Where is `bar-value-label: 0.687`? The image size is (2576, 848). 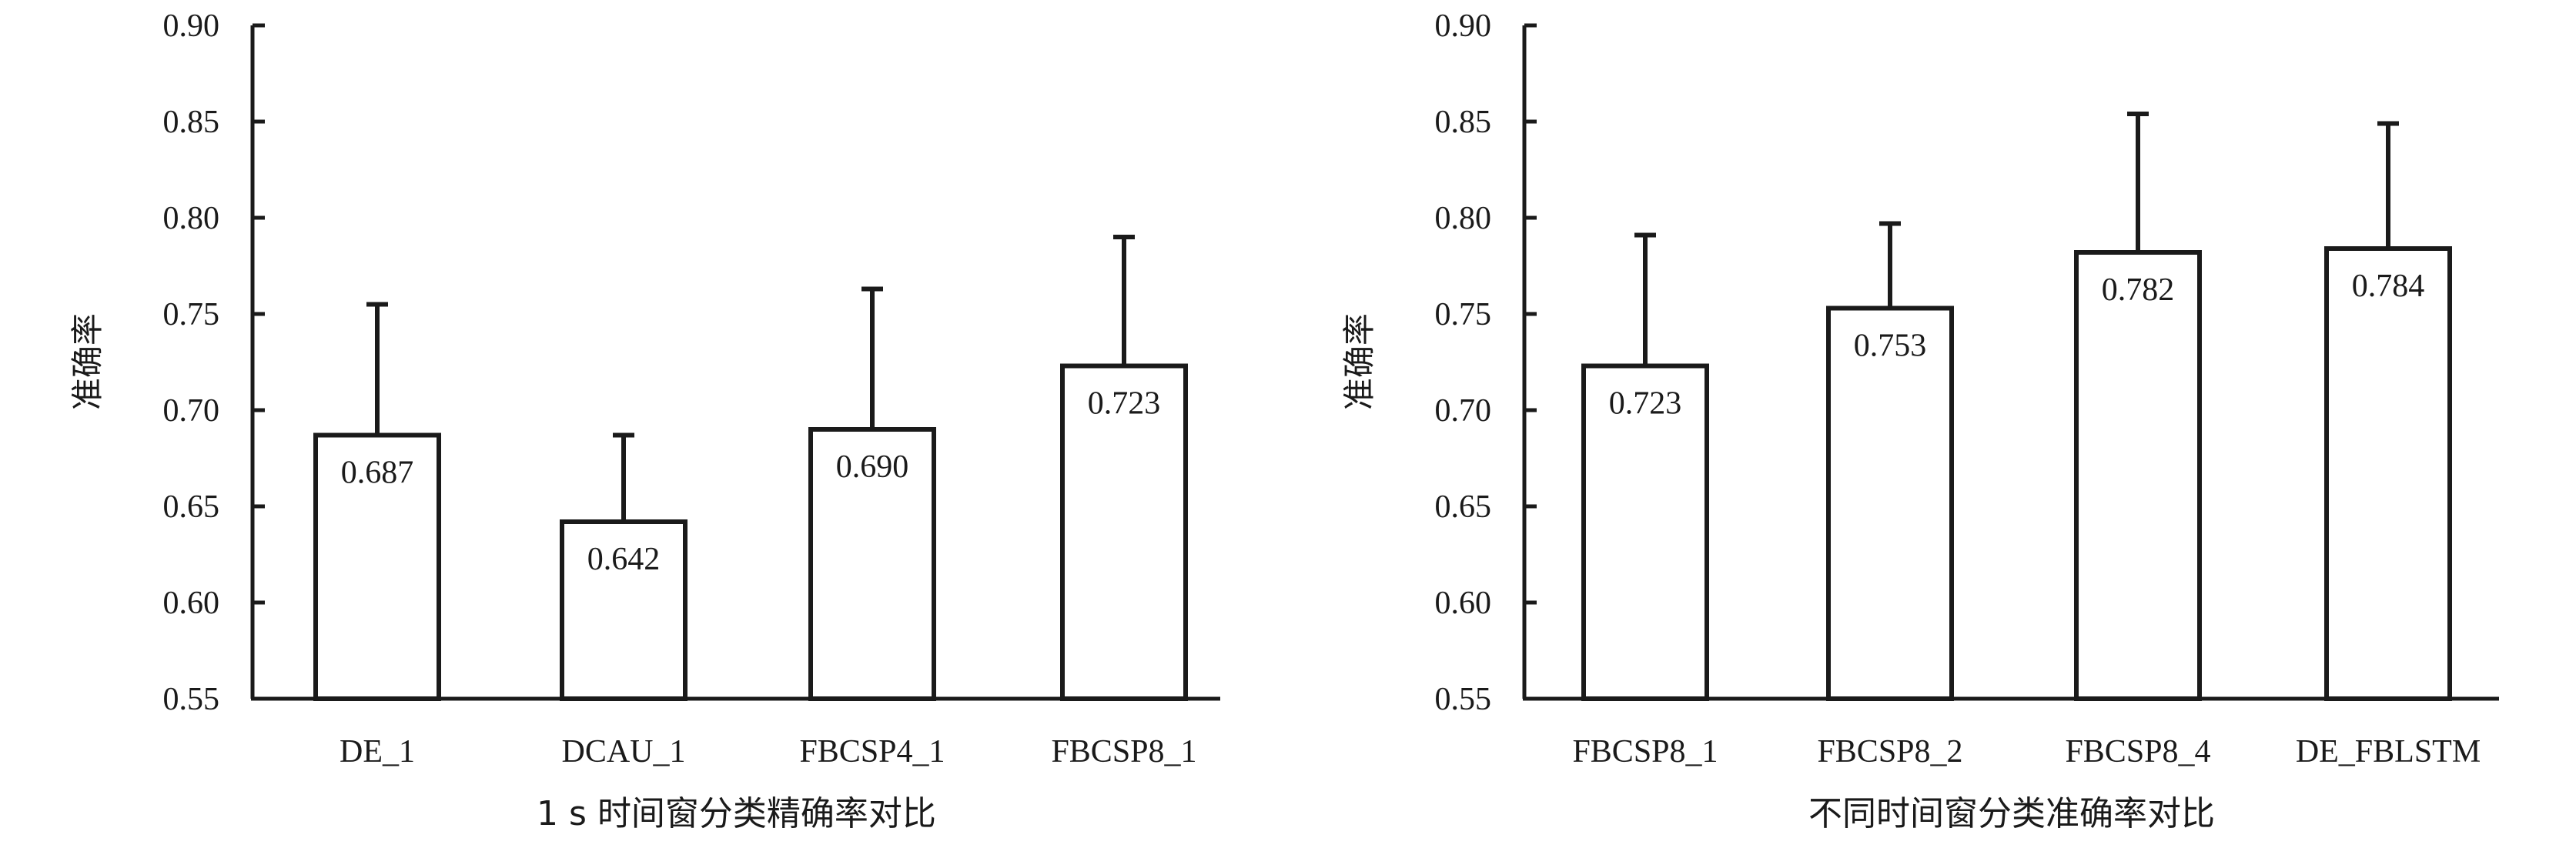 bar-value-label: 0.687 is located at coordinates (377, 473).